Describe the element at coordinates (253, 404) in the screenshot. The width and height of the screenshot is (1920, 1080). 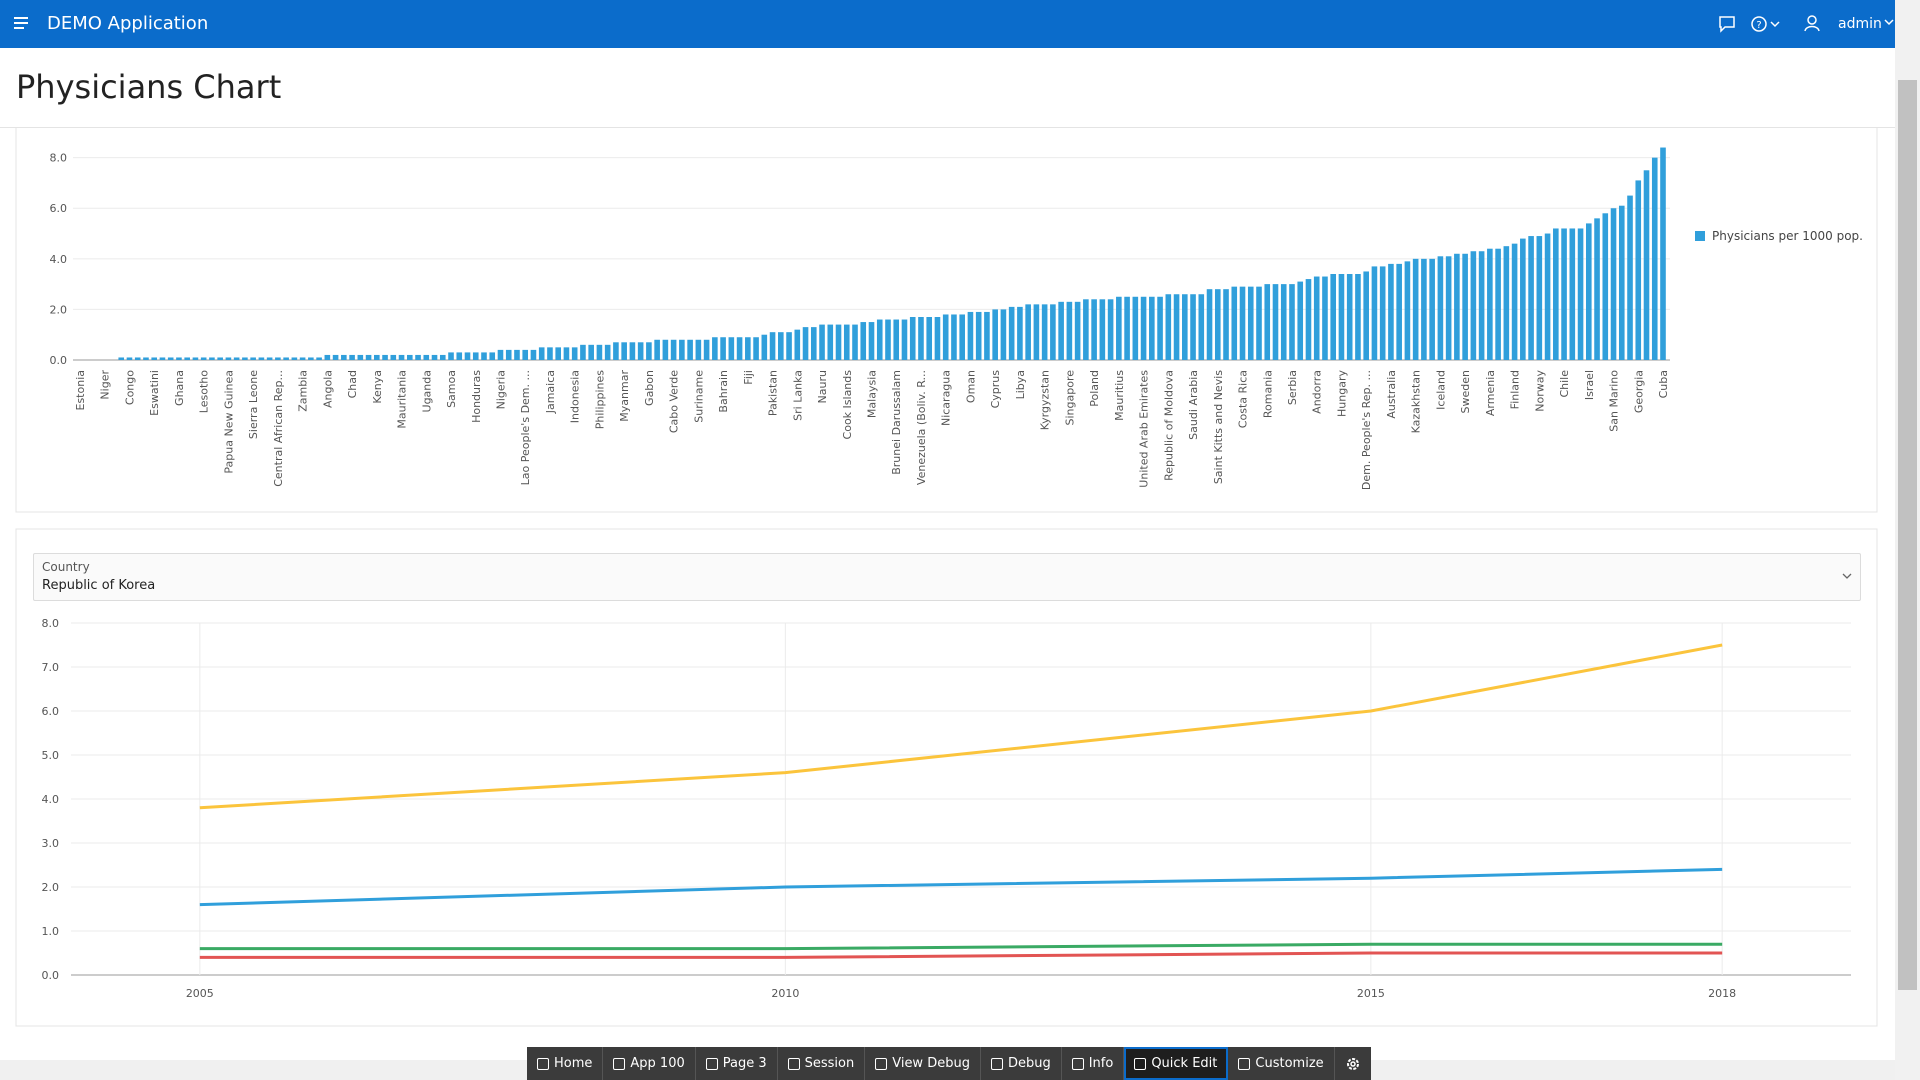
I see `x-tick-label: Sierra Leone` at that location.